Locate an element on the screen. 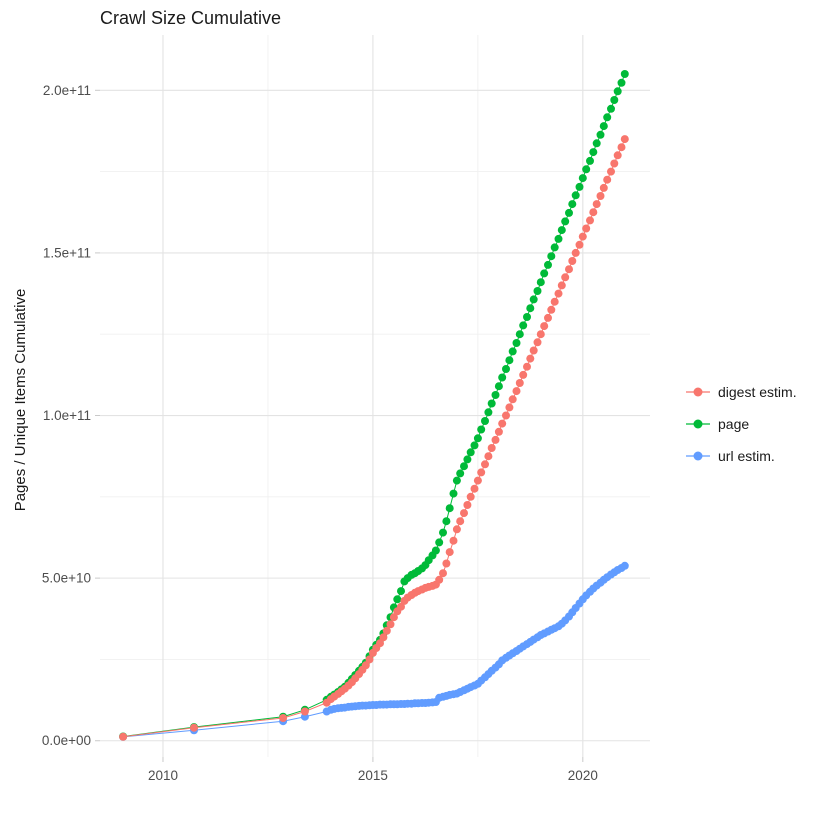 The height and width of the screenshot is (827, 826). y-tick-label: 5.0e+10 is located at coordinates (66, 578).